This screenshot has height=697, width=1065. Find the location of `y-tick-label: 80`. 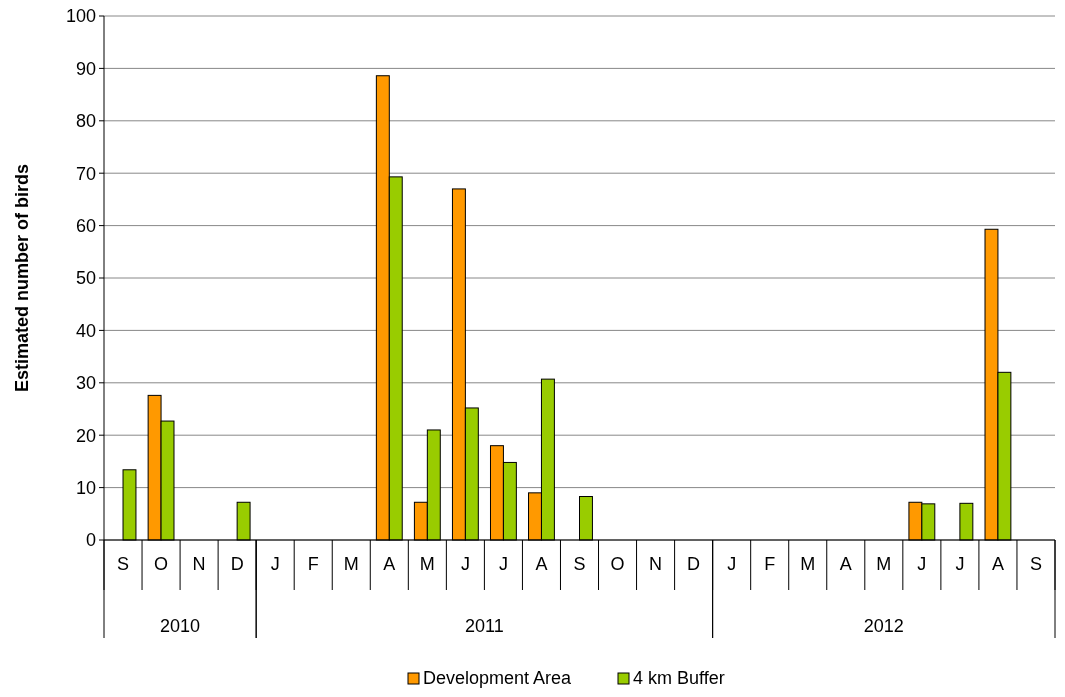

y-tick-label: 80 is located at coordinates (85, 121).